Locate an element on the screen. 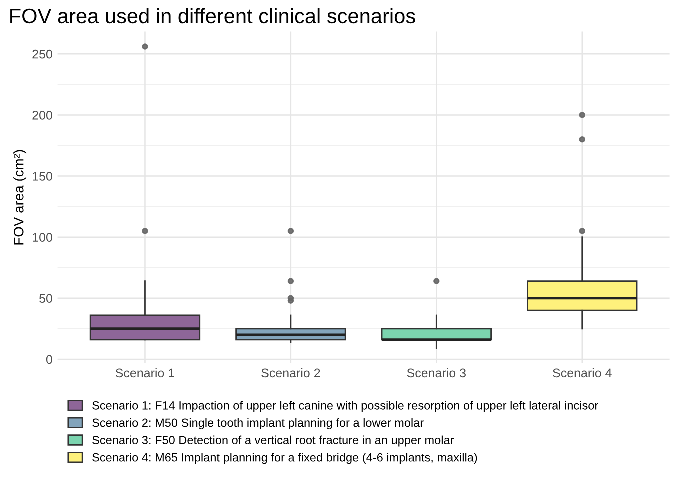  x-tick-label: Scenario 1 is located at coordinates (145, 373).